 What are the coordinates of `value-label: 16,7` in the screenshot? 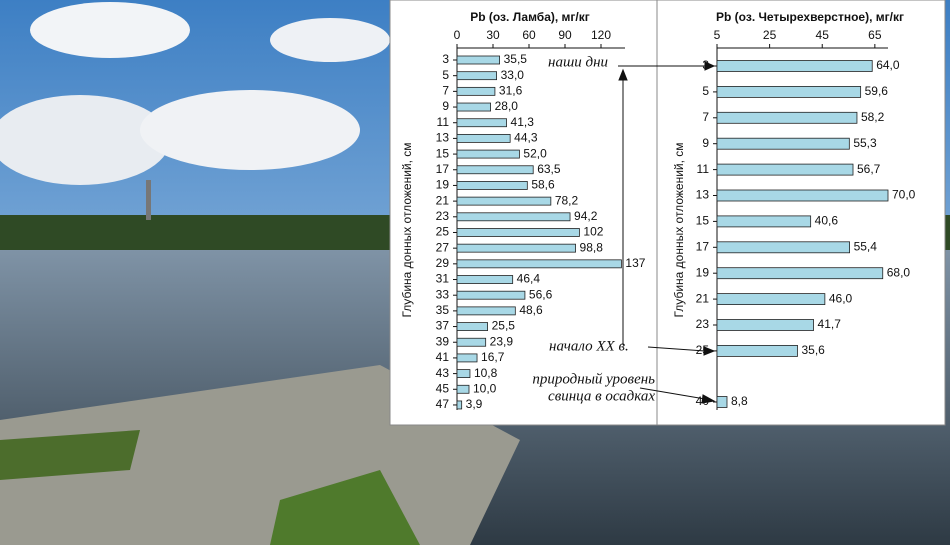 It's located at (493, 357).